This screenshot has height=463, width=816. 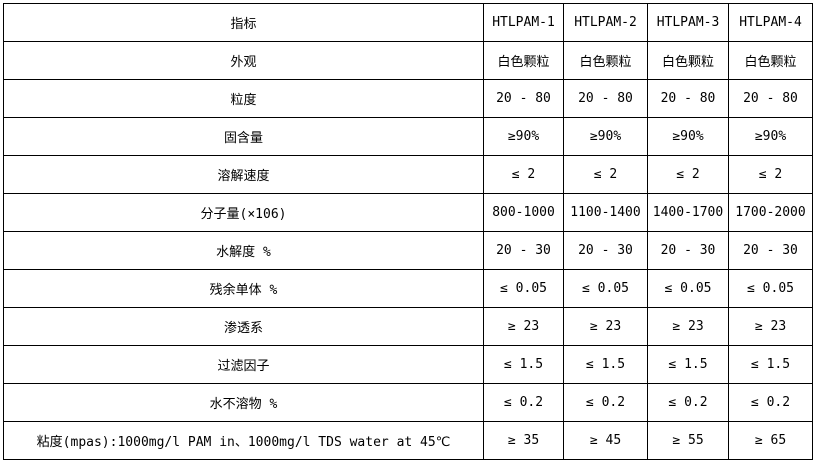 I want to click on cell-value: ≥ 45, so click(x=605, y=440).